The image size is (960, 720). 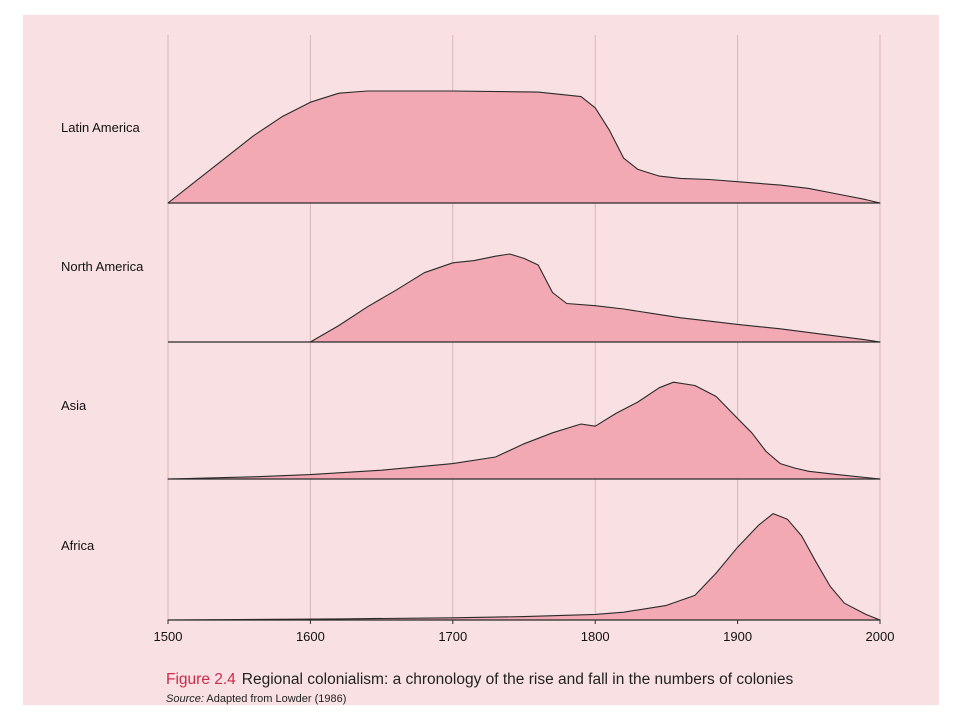 What do you see at coordinates (524, 430) in the screenshot?
I see `area-asia` at bounding box center [524, 430].